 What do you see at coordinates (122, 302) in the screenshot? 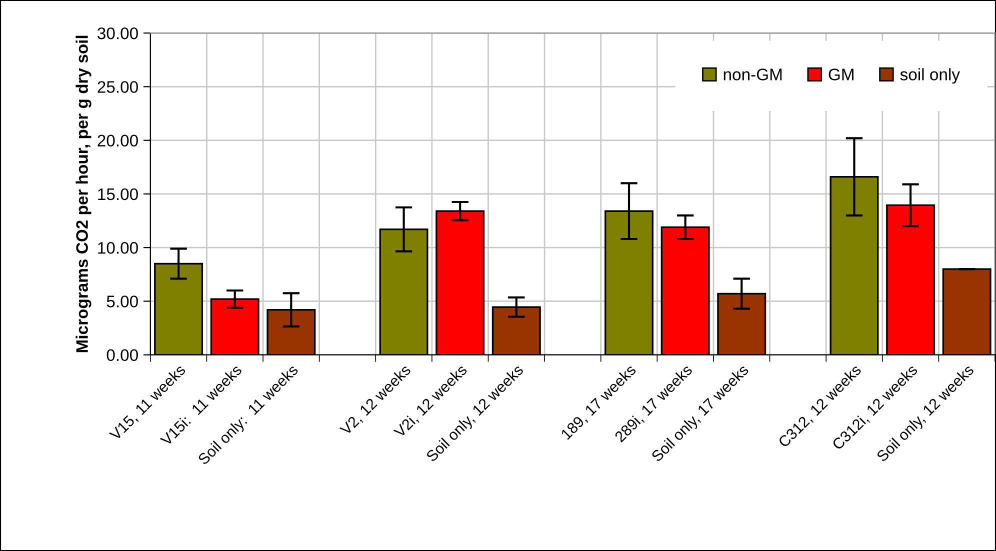
I see `y-tick-label: 5.00` at bounding box center [122, 302].